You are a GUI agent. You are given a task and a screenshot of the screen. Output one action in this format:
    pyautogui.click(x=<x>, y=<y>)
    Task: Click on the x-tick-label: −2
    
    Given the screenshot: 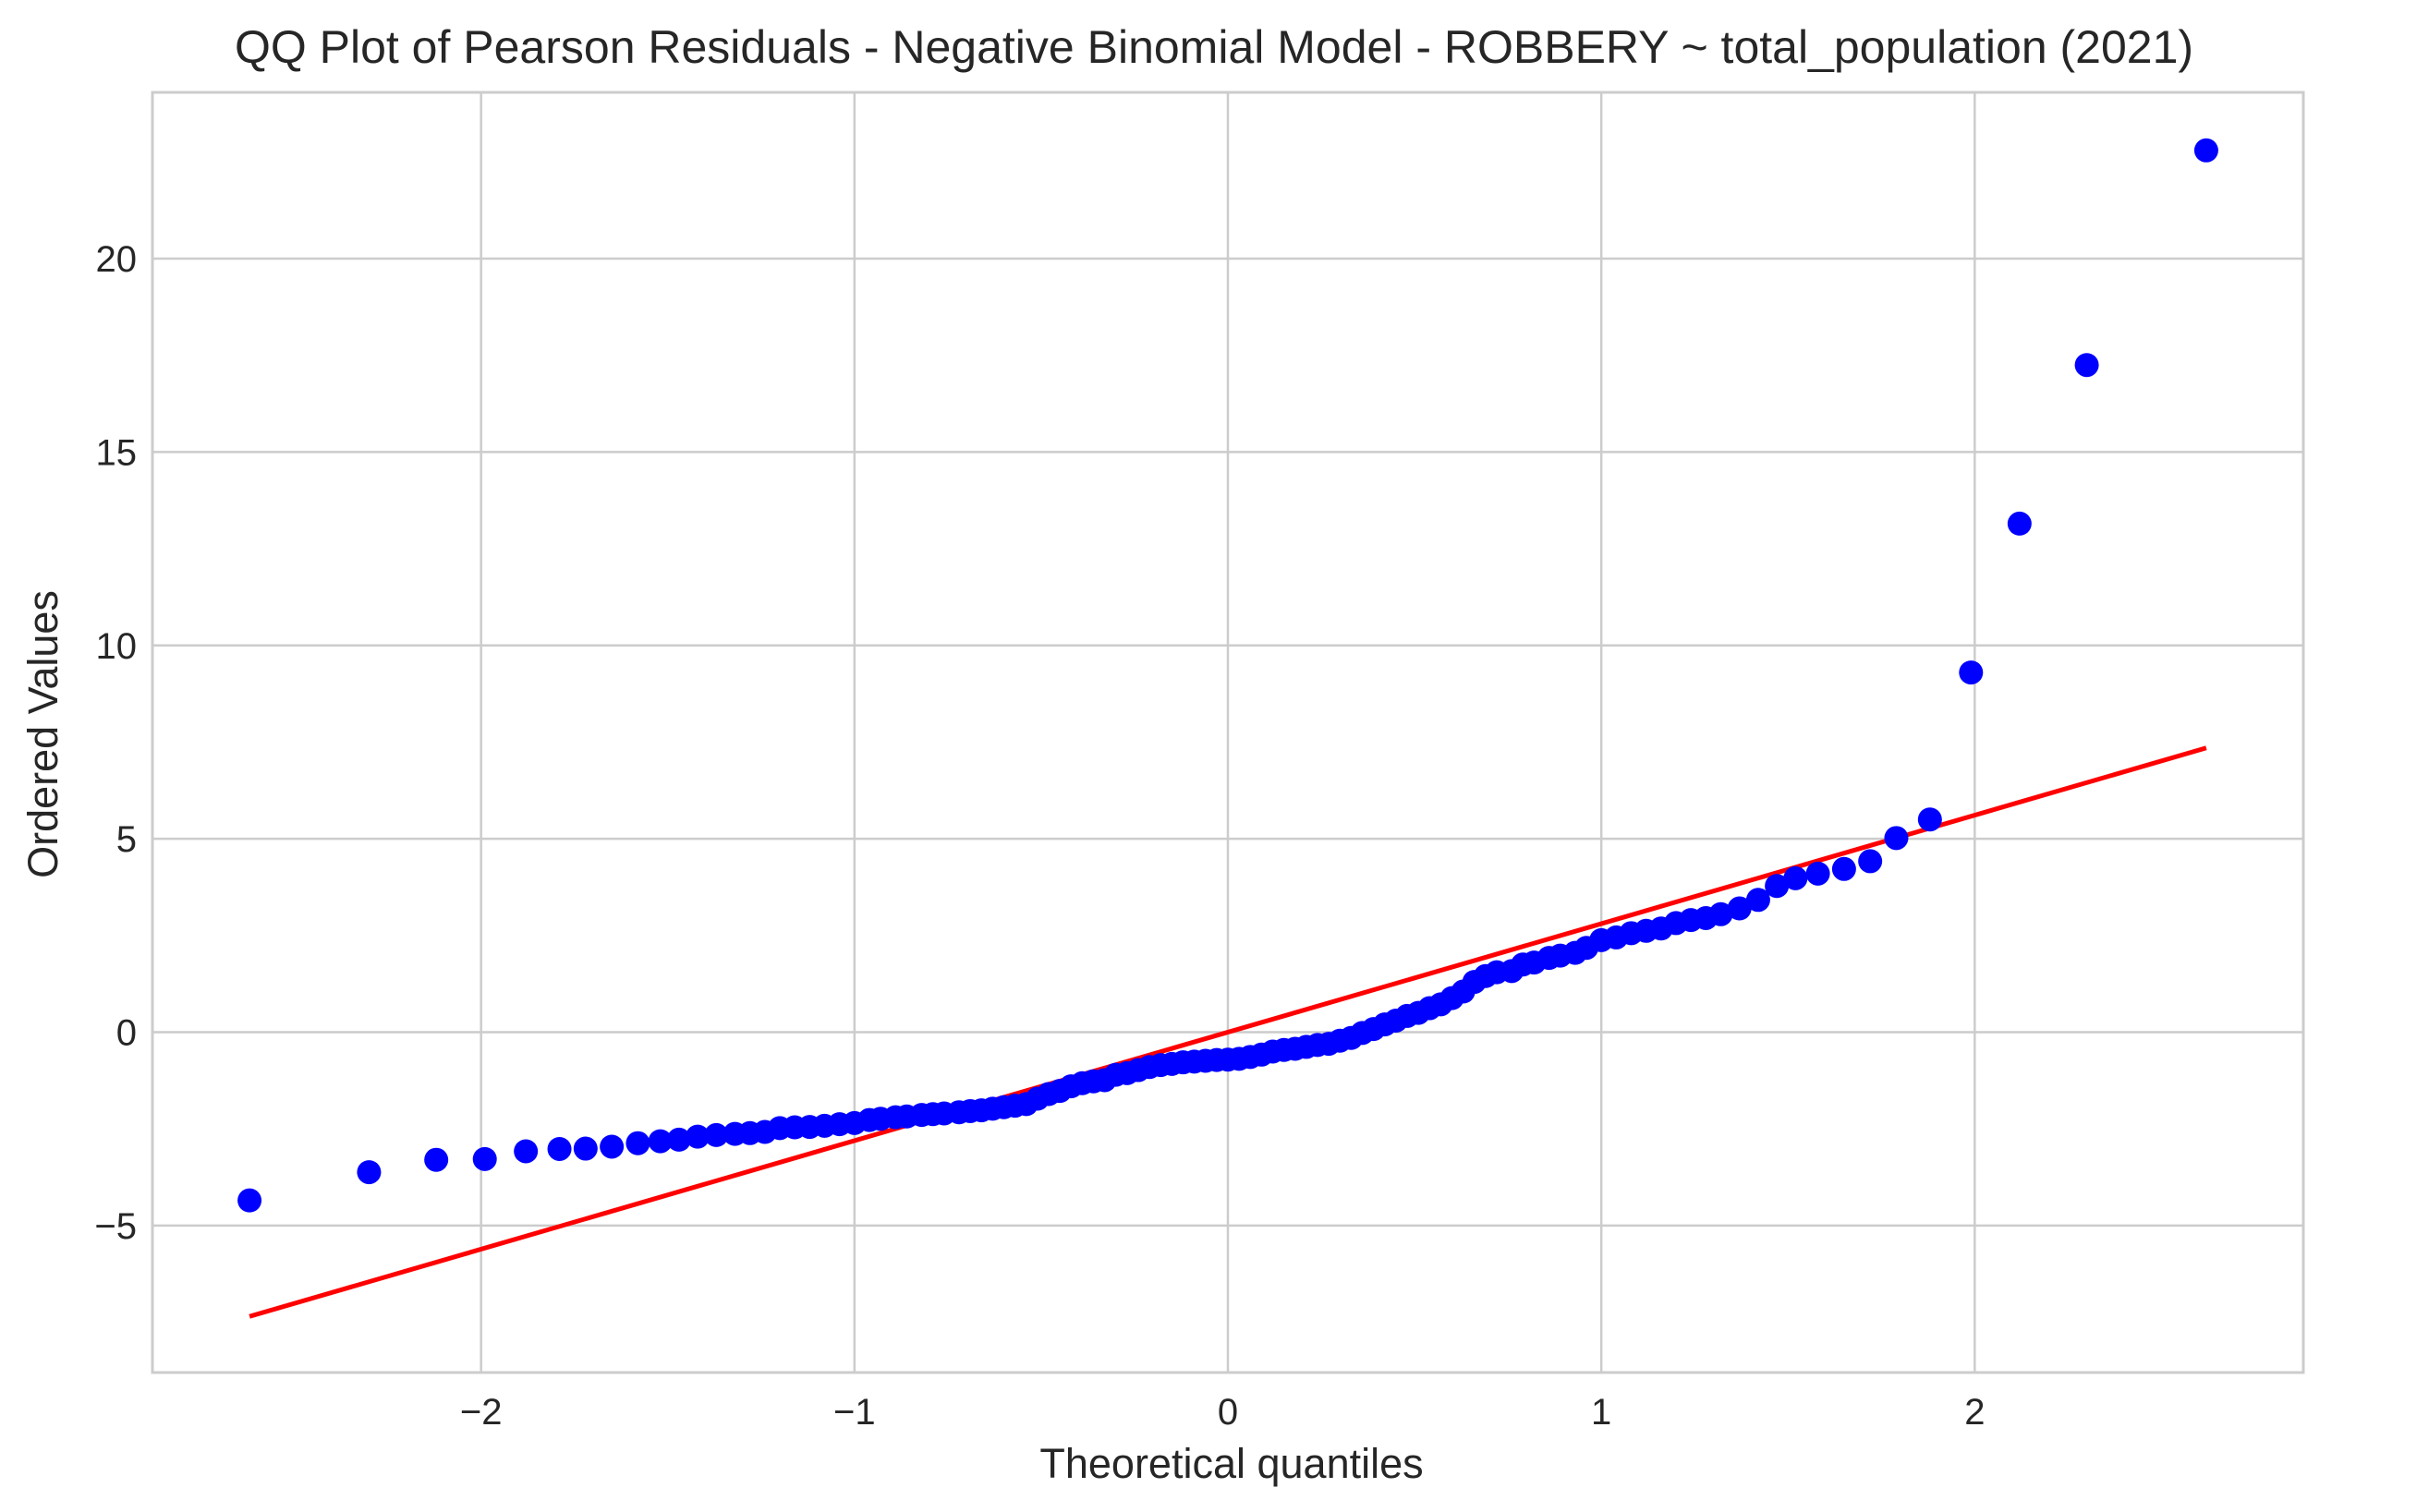 What is the action you would take?
    pyautogui.click(x=481, y=1412)
    